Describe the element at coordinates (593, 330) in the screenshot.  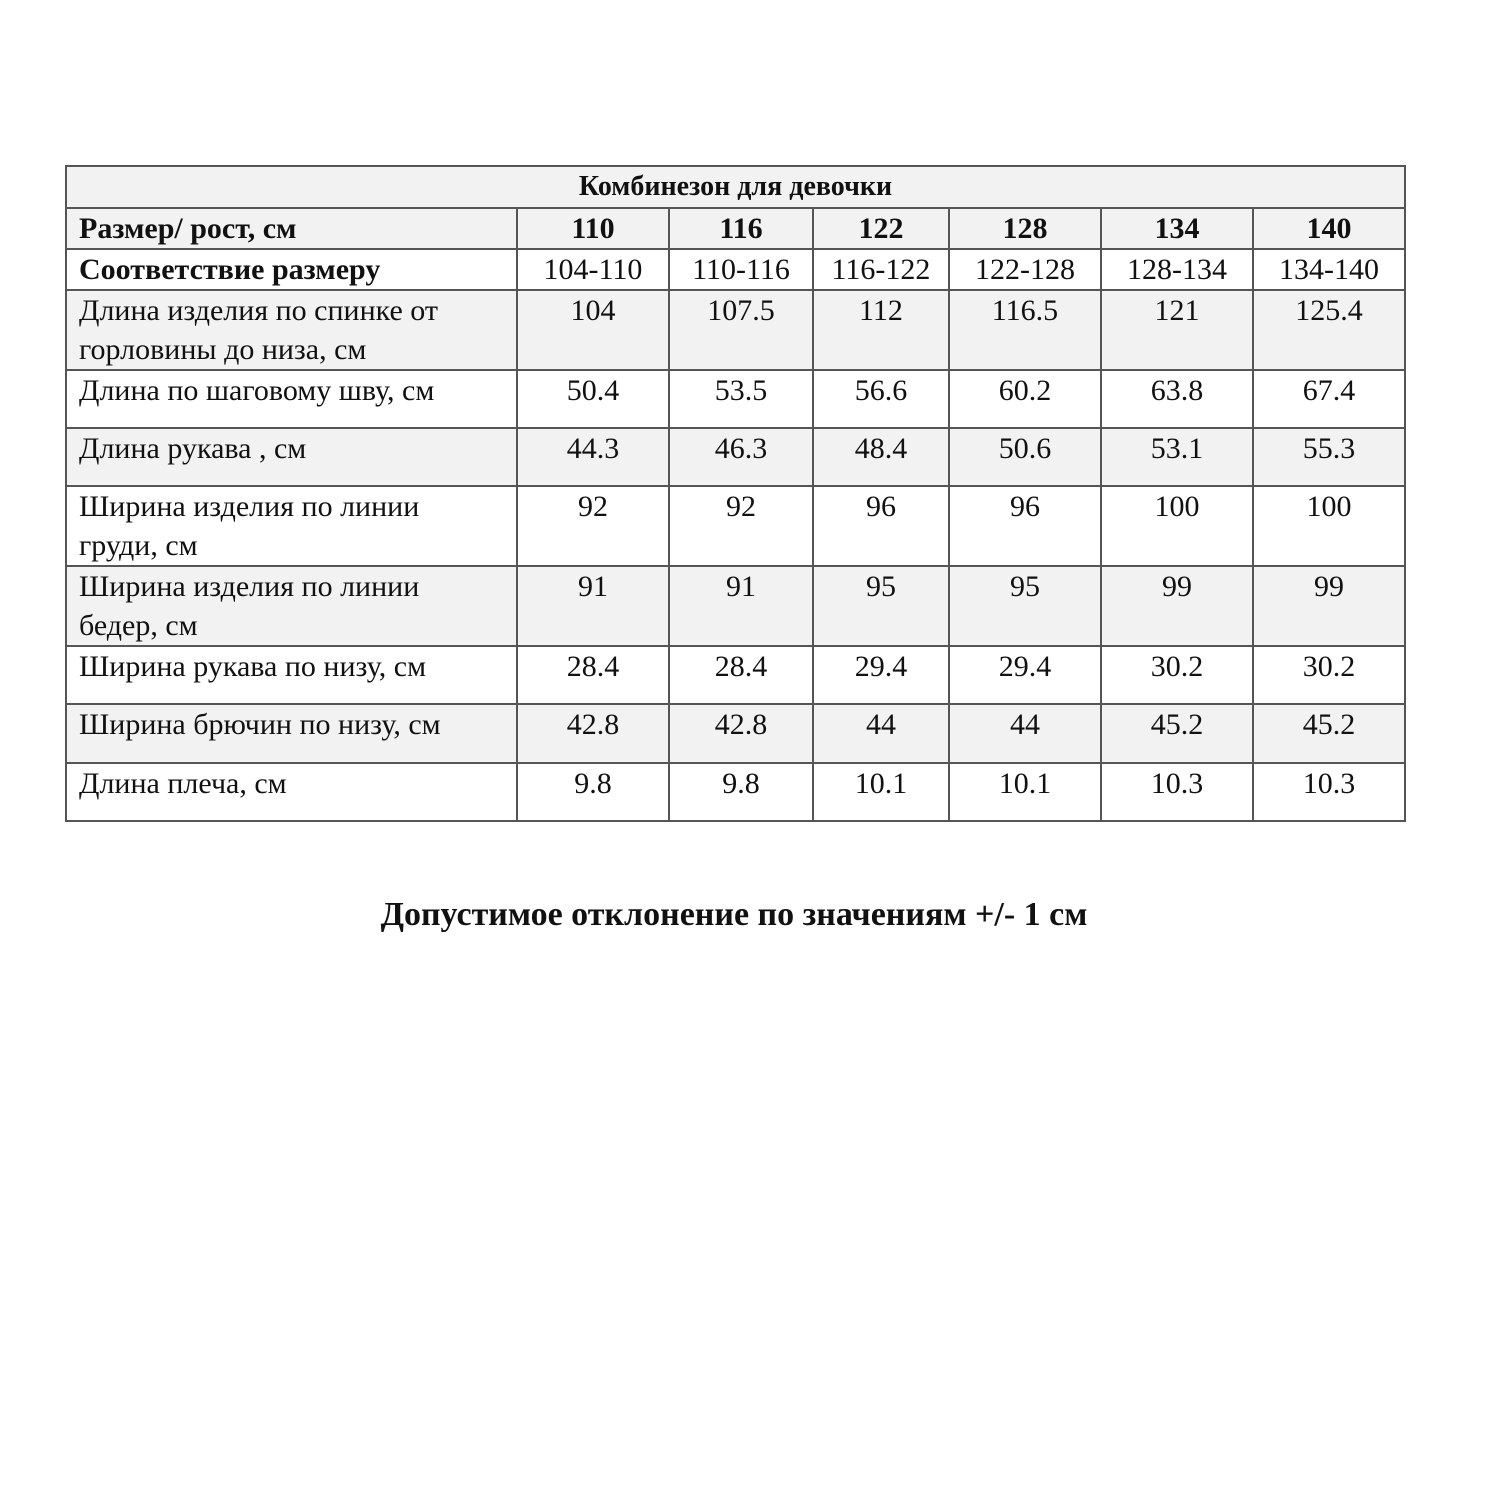
I see `value-cell: 104` at that location.